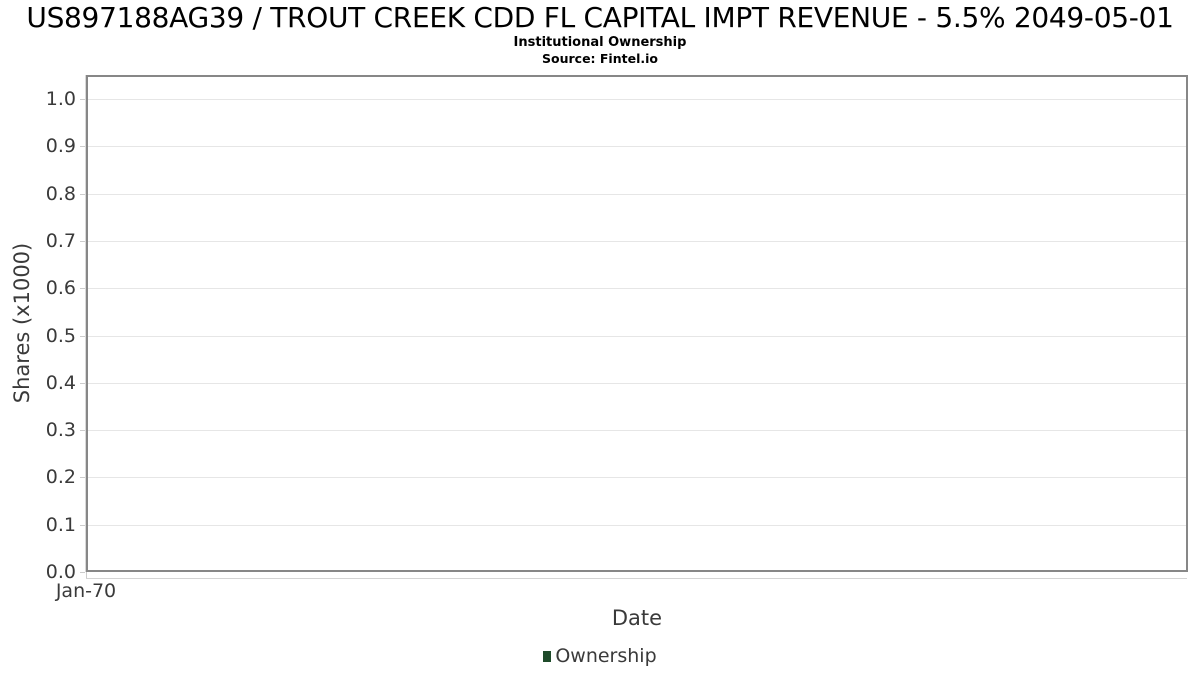 This screenshot has width=1200, height=675. I want to click on y-tick-label: 0.8, so click(60, 194).